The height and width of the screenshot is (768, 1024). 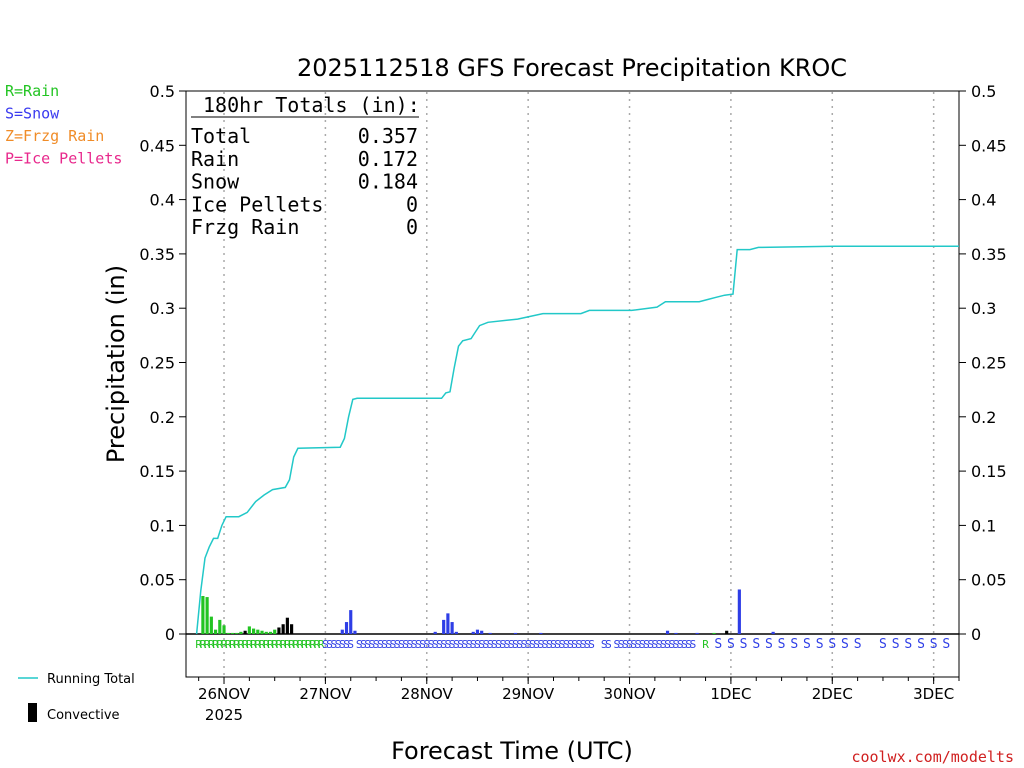 I want to click on y-axis-title: Precipitation (in), so click(x=116, y=364).